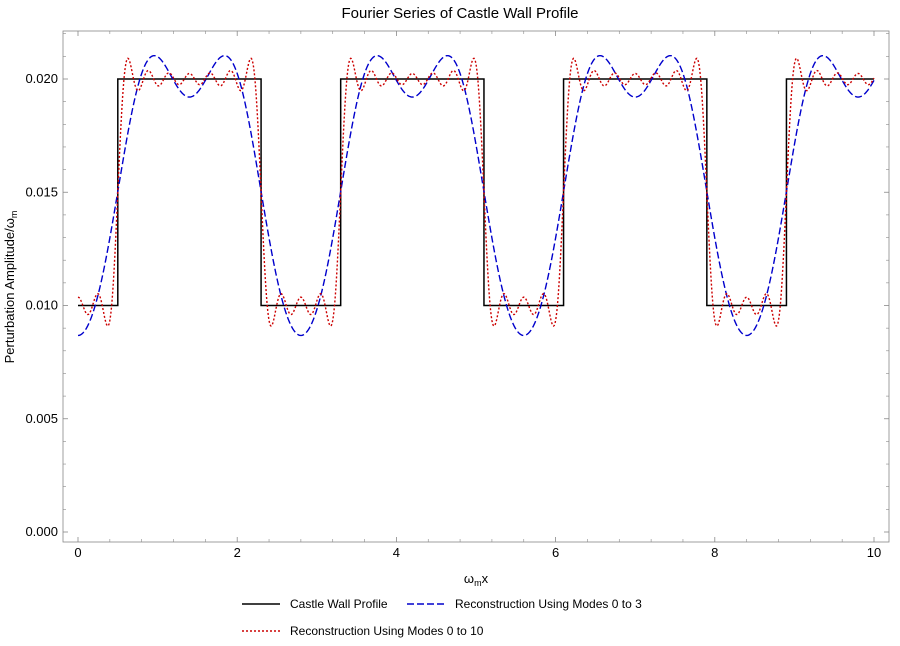 The height and width of the screenshot is (646, 900). What do you see at coordinates (714, 552) in the screenshot?
I see `x-tick-label: 8` at bounding box center [714, 552].